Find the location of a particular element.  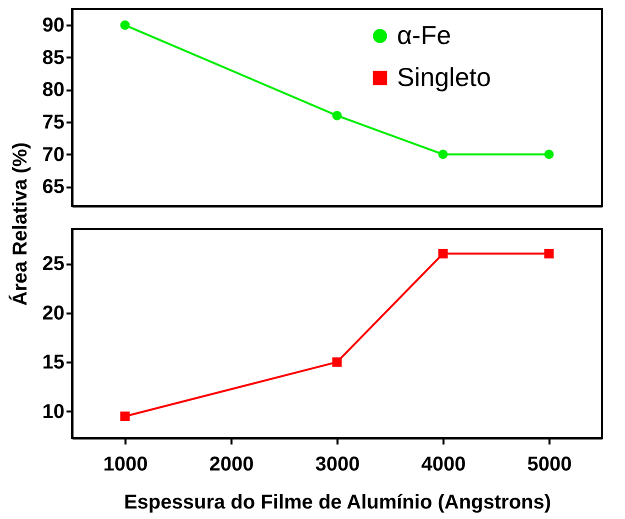

x-tick-label: 1000 is located at coordinates (125, 465).